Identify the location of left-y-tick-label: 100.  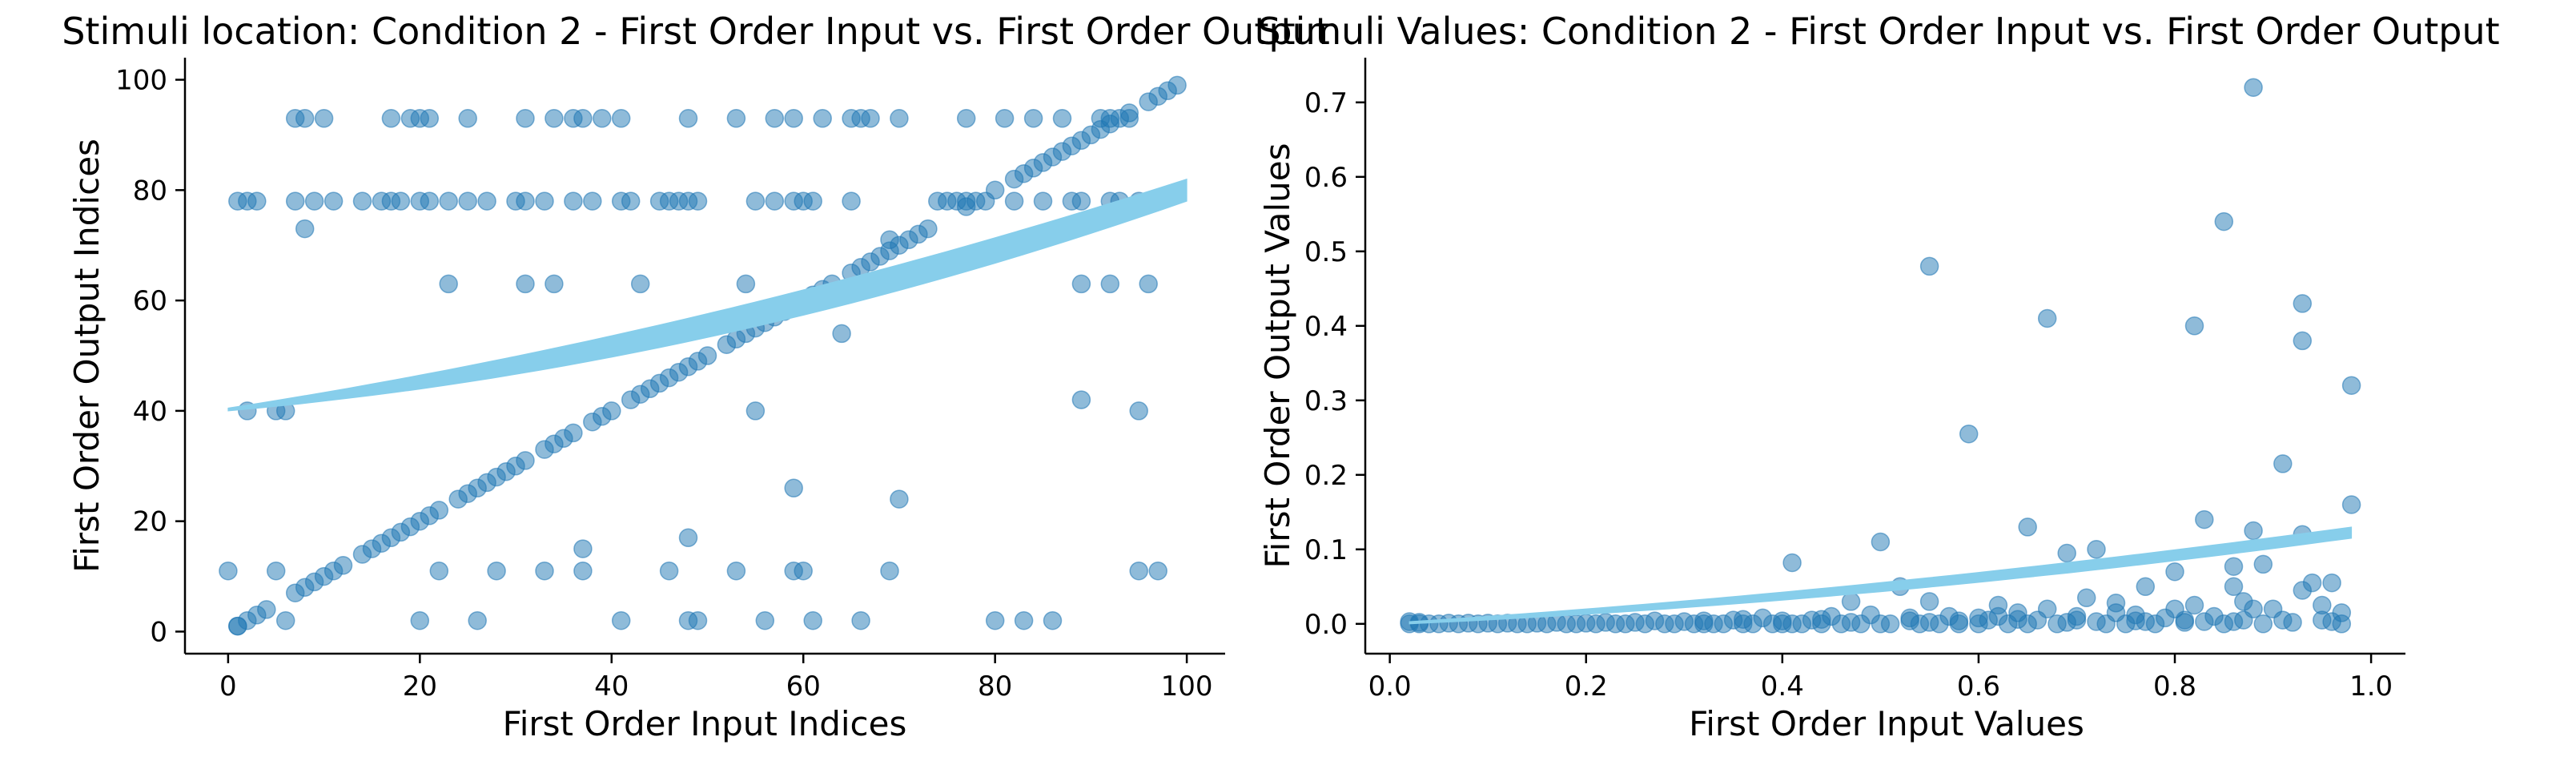
(141, 81).